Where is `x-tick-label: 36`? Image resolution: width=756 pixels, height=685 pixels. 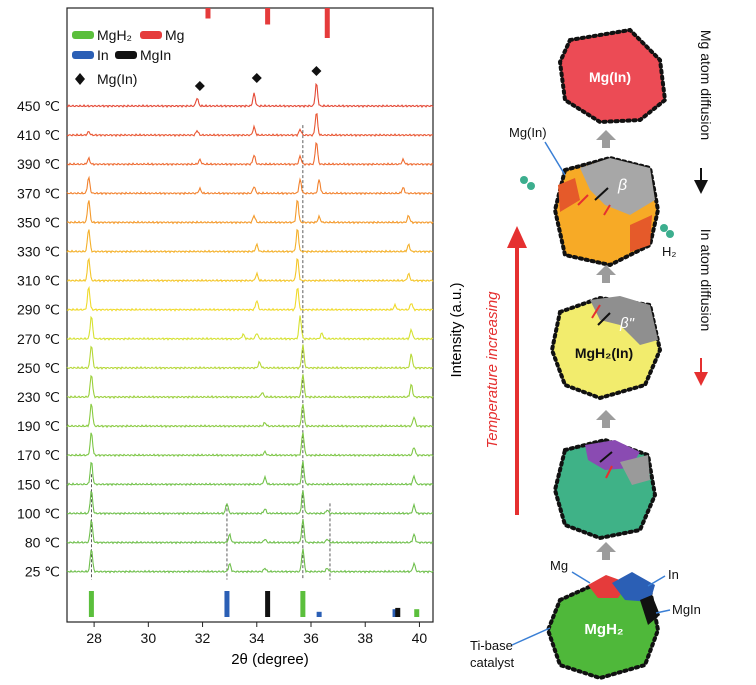
x-tick-label: 36 is located at coordinates (311, 638).